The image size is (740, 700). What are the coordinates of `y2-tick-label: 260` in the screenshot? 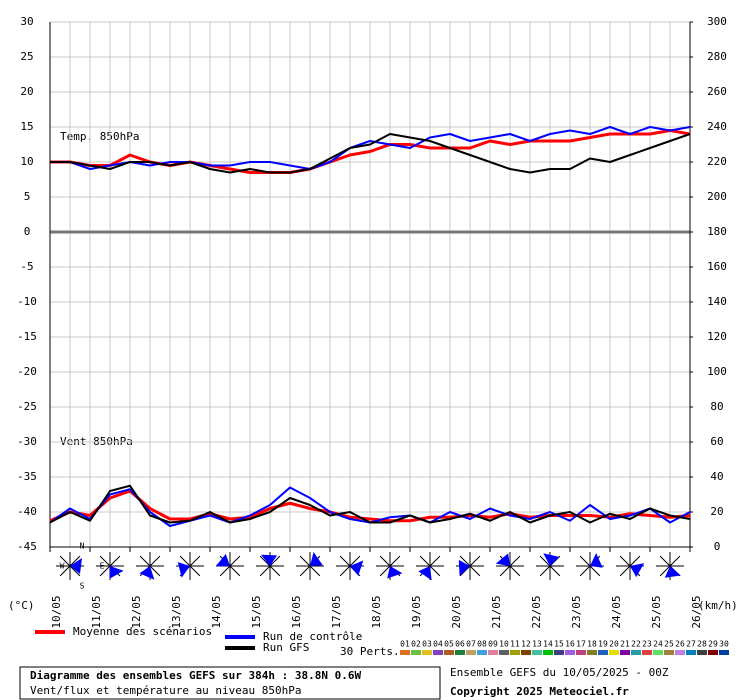 It's located at (717, 91).